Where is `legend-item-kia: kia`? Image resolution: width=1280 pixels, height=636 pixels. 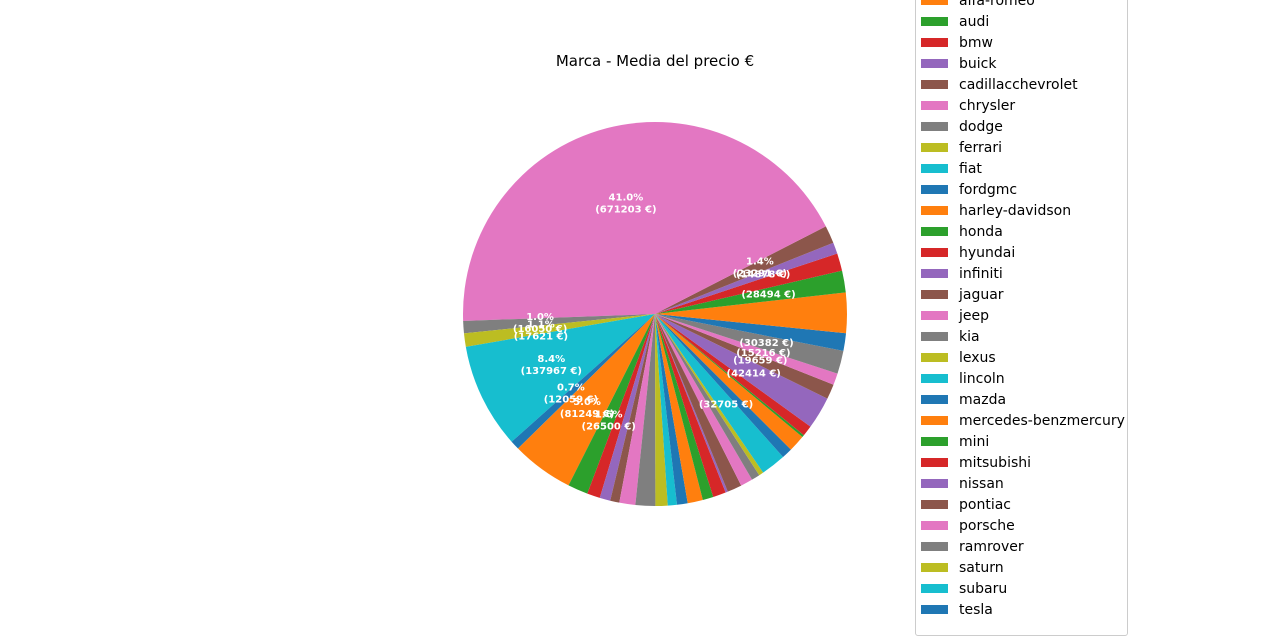
legend-item-kia: kia is located at coordinates (950, 336).